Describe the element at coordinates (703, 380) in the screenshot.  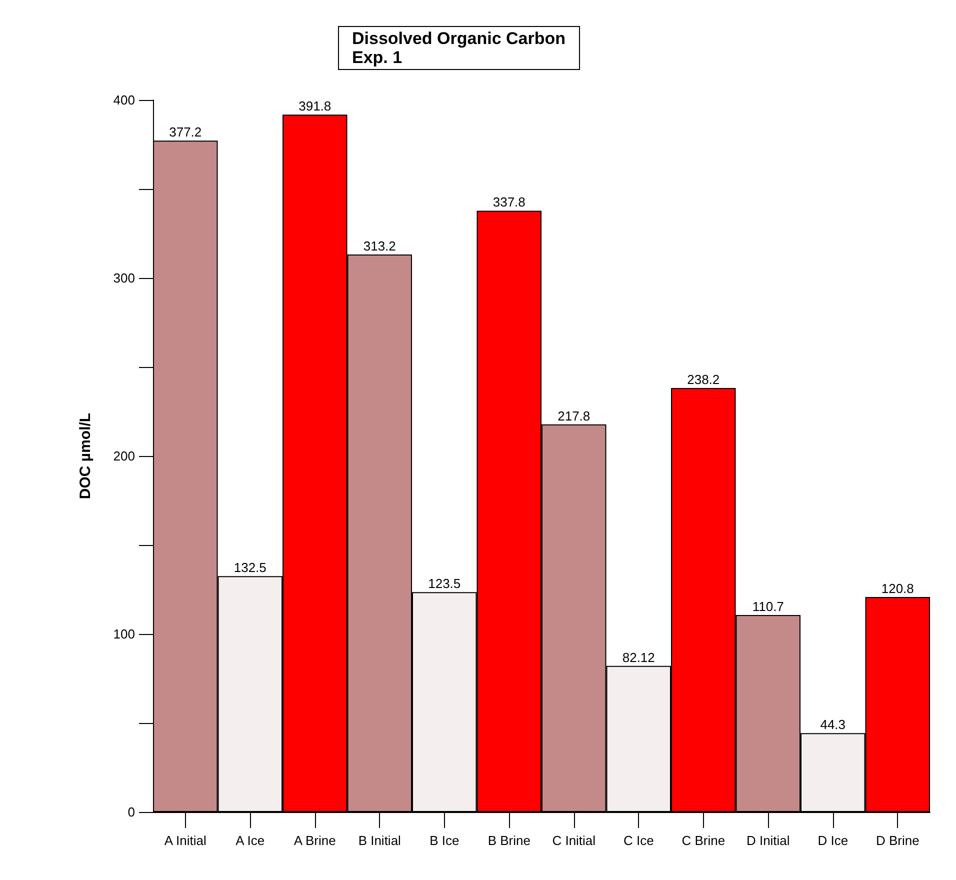
I see `data-label: 238.2` at that location.